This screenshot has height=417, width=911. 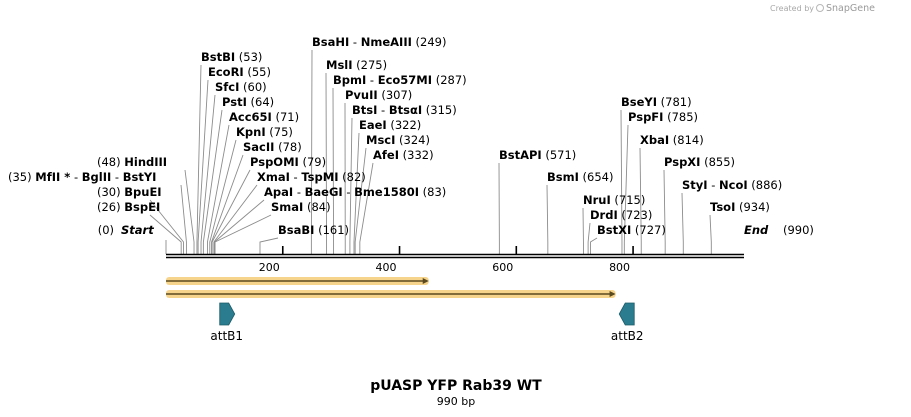 I want to click on site-msli-label: MslI (275), so click(x=356, y=65).